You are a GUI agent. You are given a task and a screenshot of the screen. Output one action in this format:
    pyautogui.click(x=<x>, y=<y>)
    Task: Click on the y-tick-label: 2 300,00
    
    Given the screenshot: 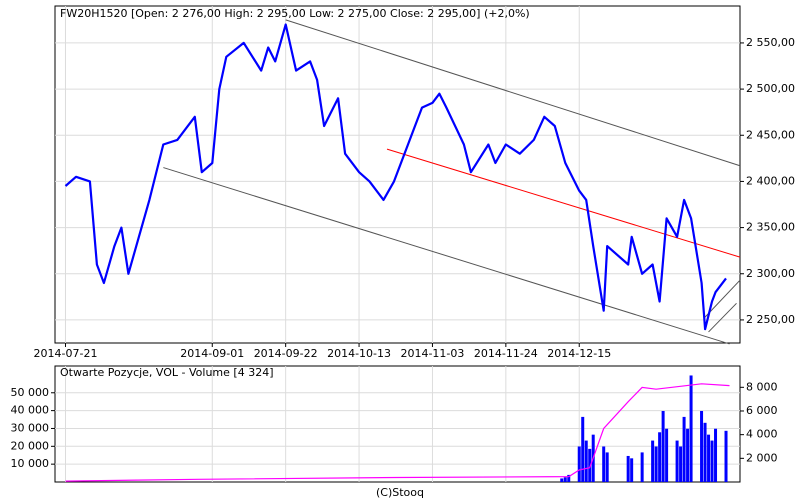 What is the action you would take?
    pyautogui.click(x=770, y=273)
    